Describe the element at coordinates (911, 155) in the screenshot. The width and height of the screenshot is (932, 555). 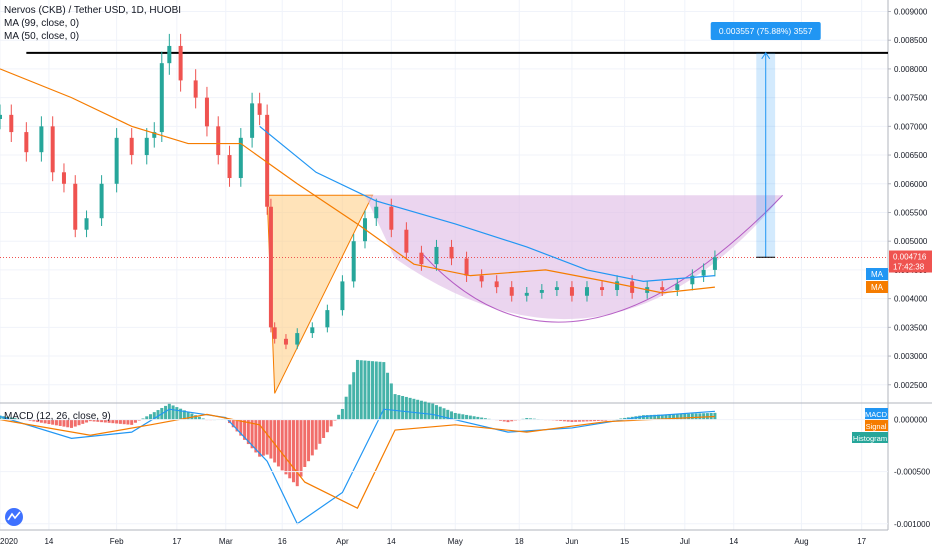
I see `price-tick-label: 0.006500` at that location.